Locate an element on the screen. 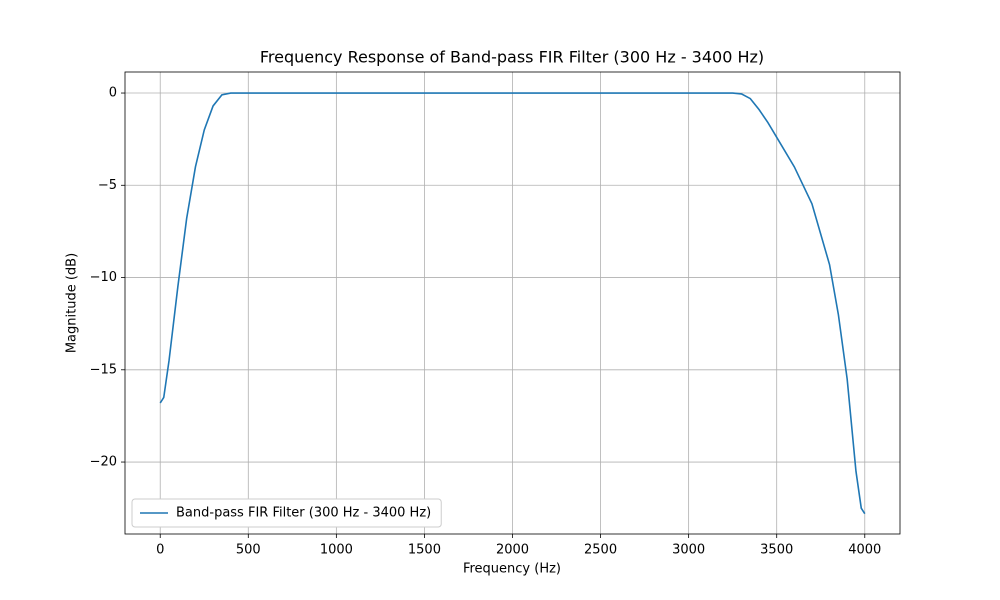  y-tick-label: −10 is located at coordinates (103, 277).